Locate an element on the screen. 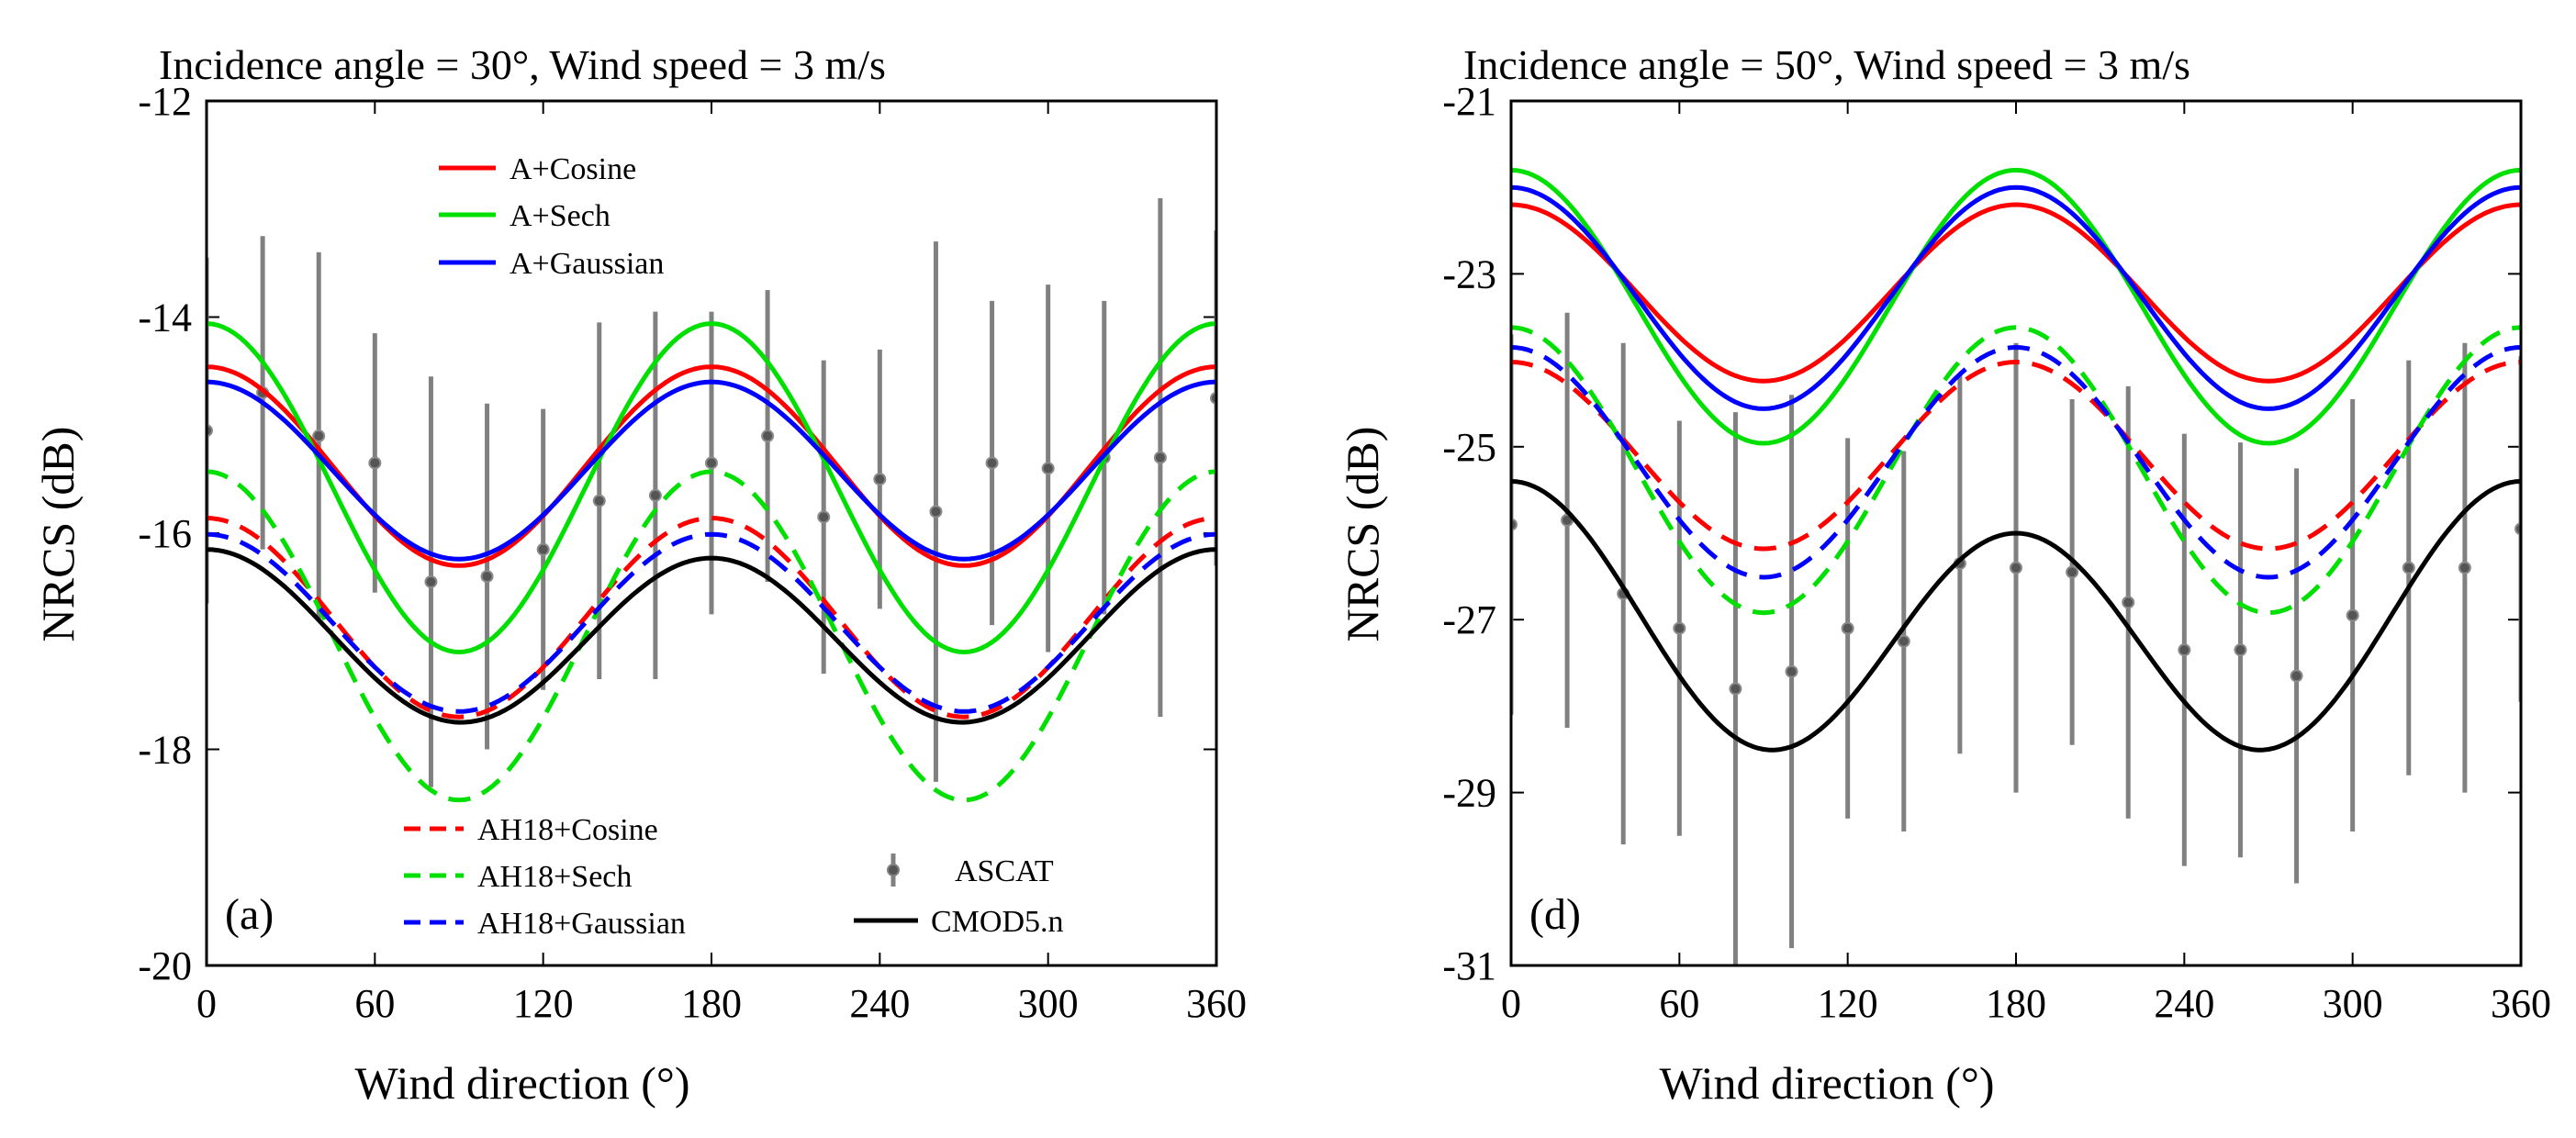 This screenshot has height=1138, width=2576. y-tick-label: -16 is located at coordinates (165, 533).